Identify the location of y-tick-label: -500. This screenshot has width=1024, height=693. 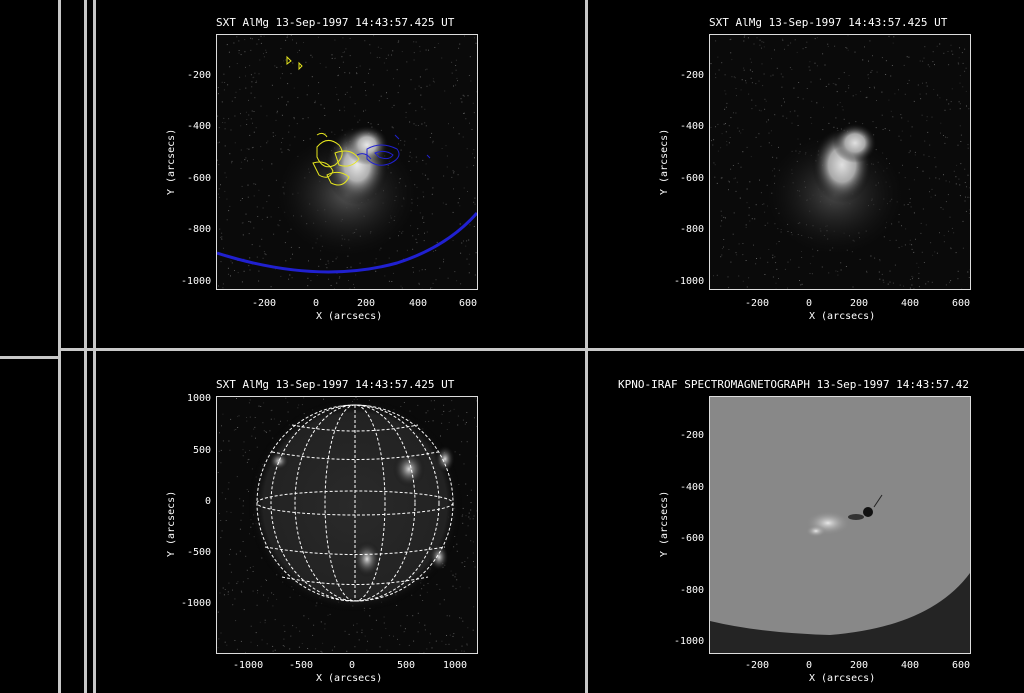
(199, 552).